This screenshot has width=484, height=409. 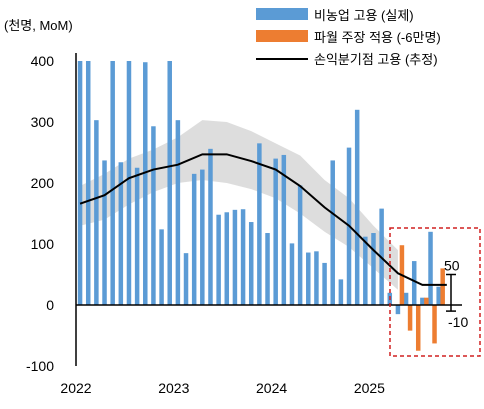 What do you see at coordinates (173, 388) in the screenshot?
I see `x-tick-label: 2023` at bounding box center [173, 388].